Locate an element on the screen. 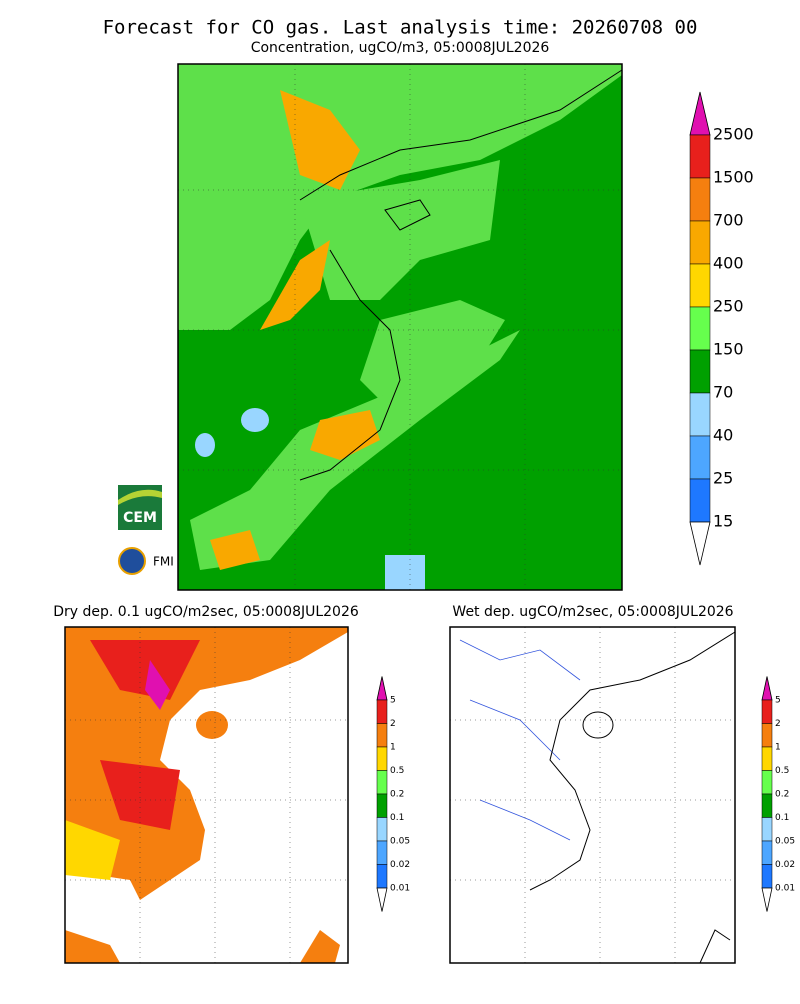 The image size is (800, 1004). cem-label: CEM is located at coordinates (140, 518).